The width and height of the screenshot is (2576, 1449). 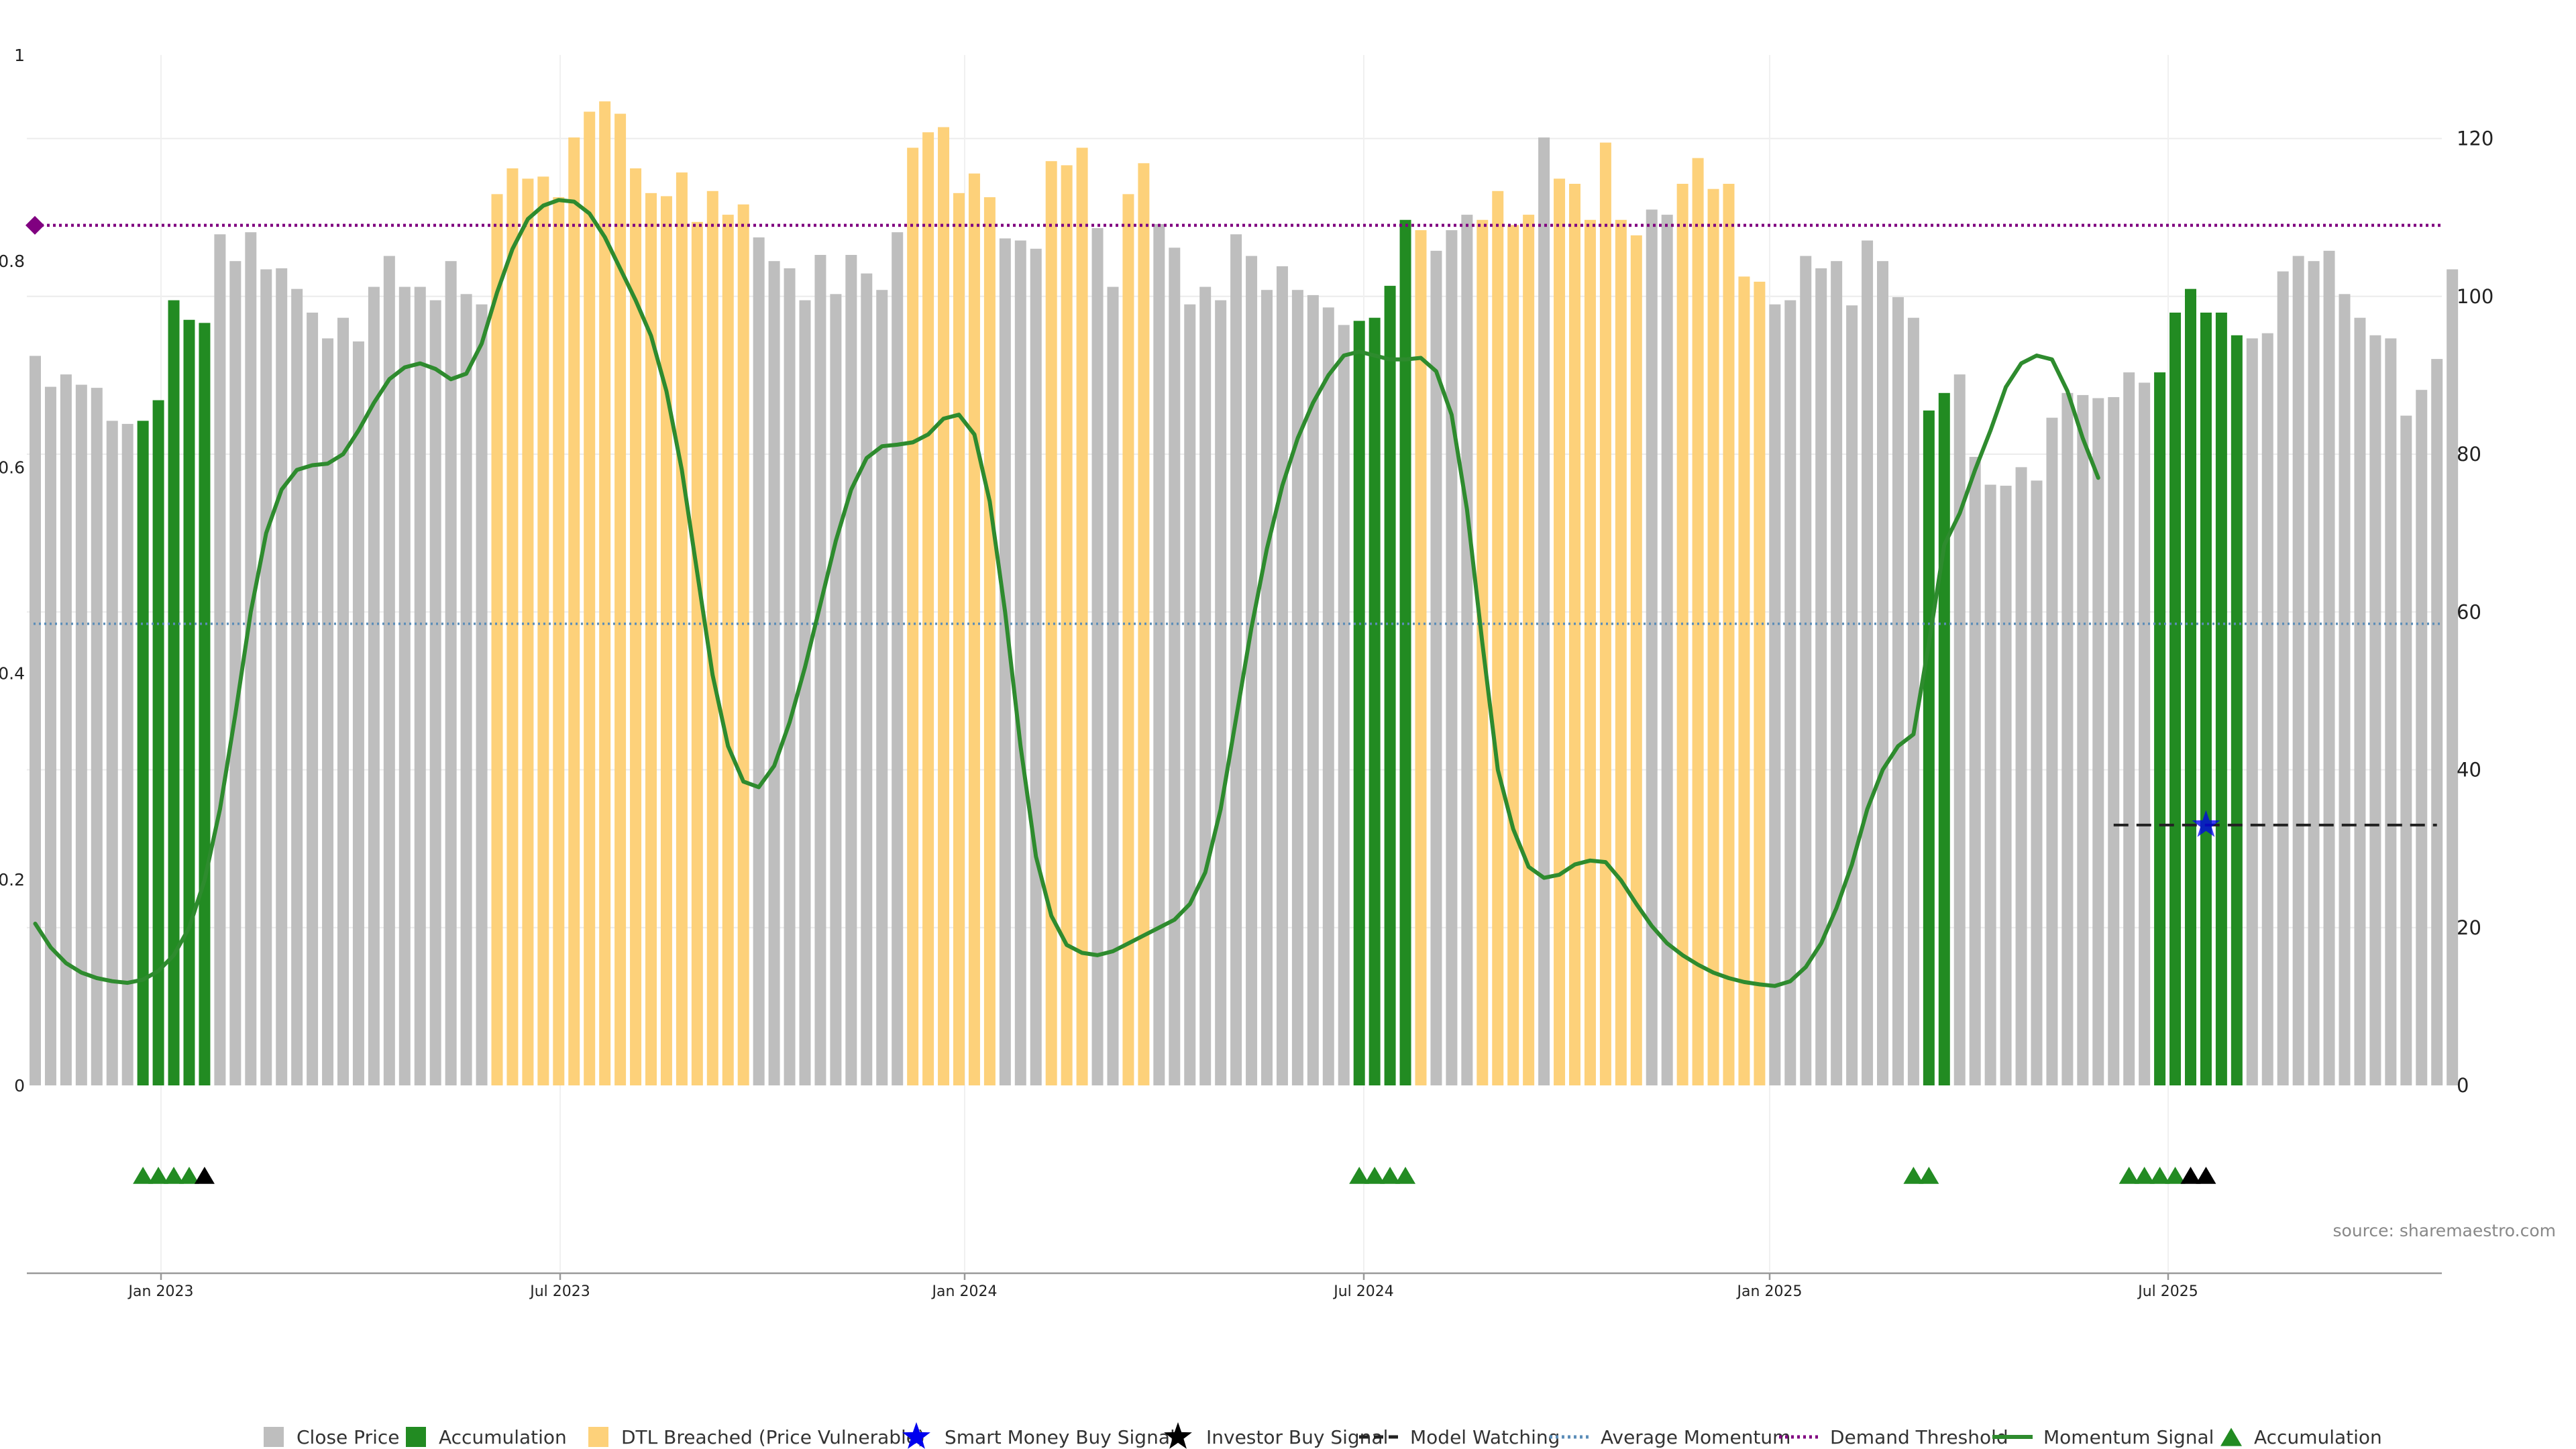 I want to click on smart-money-buy-signal, so click(x=2206, y=823).